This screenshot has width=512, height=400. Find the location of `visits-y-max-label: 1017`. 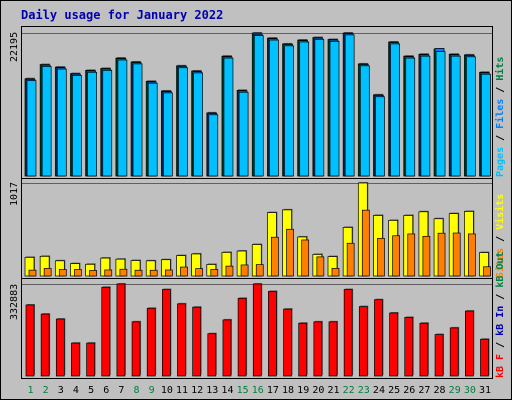

visits-y-max-label: 1017 is located at coordinates (14, 194).